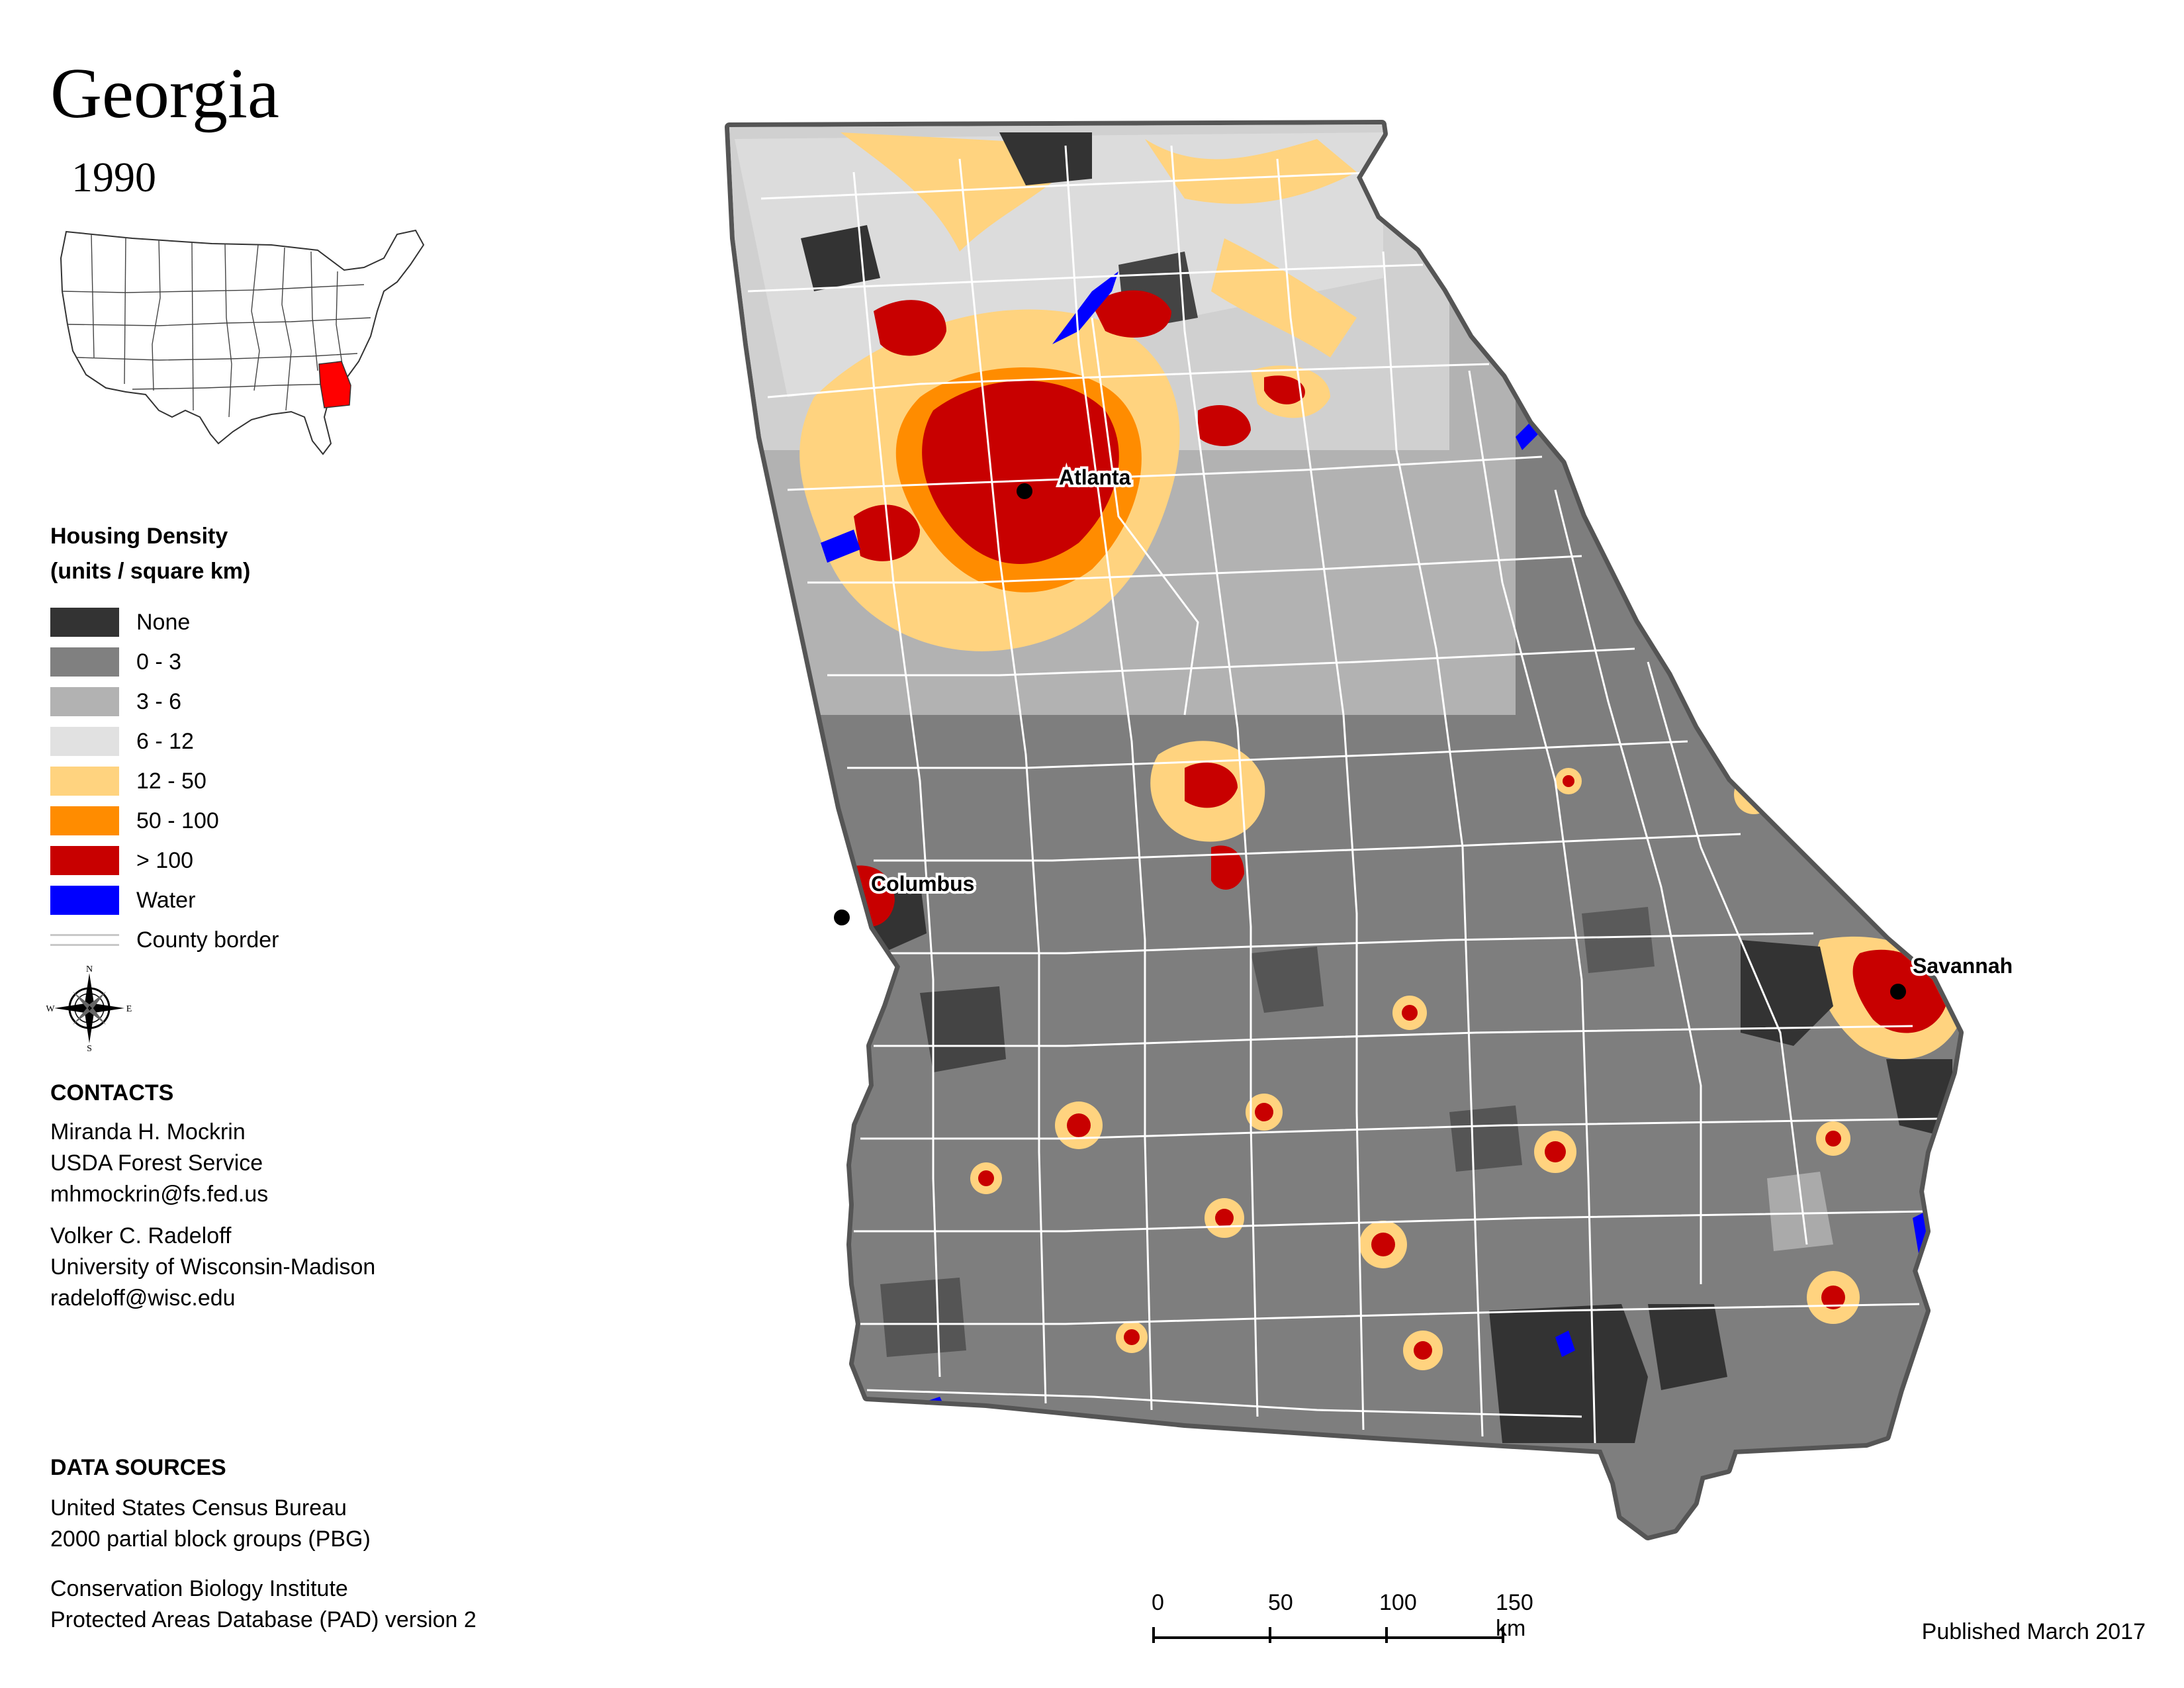  What do you see at coordinates (1024, 491) in the screenshot?
I see `city-marker-atlanta` at bounding box center [1024, 491].